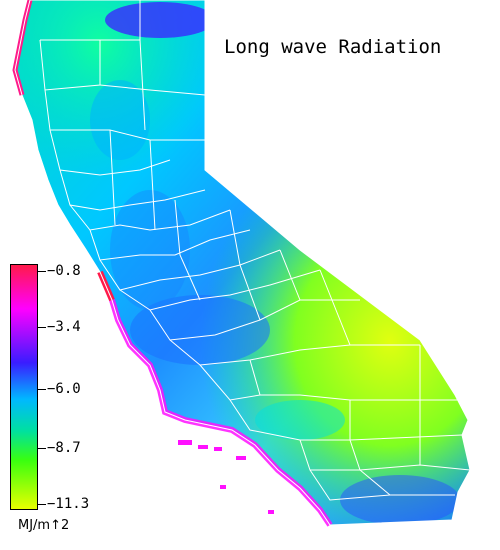 This screenshot has height=550, width=500. Describe the element at coordinates (64, 389) in the screenshot. I see `legend-tick-label: −6.0` at that location.